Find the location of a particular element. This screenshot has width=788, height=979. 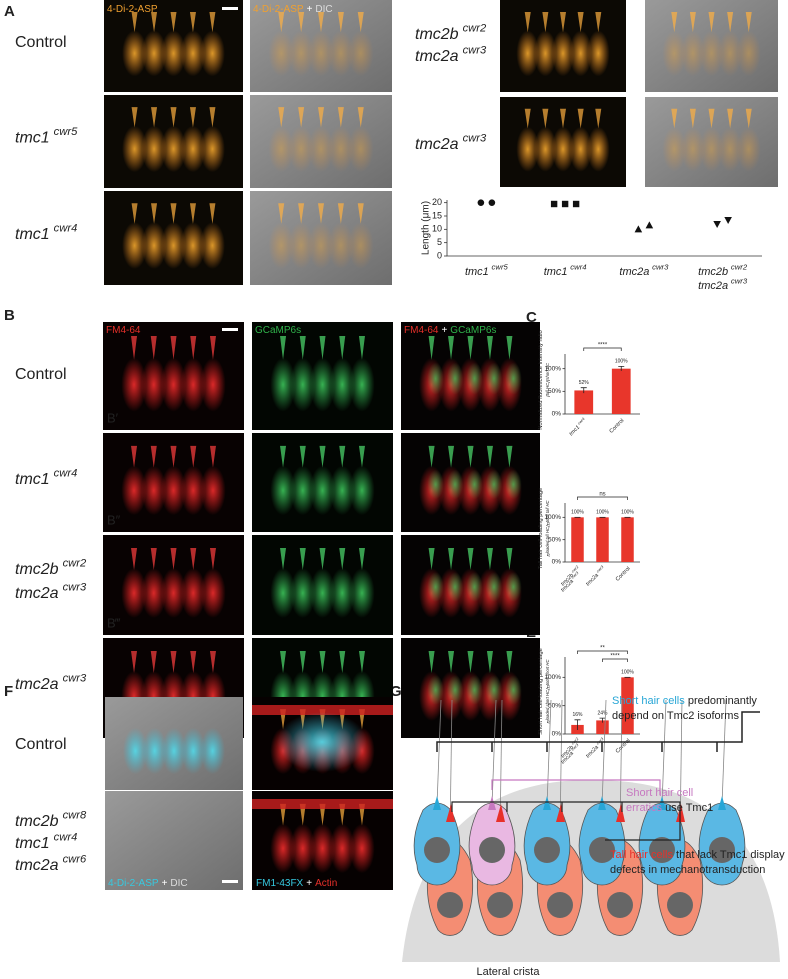

y-axis-label: Normalized fluorescence intensity ratio is located at coordinates (541, 380).